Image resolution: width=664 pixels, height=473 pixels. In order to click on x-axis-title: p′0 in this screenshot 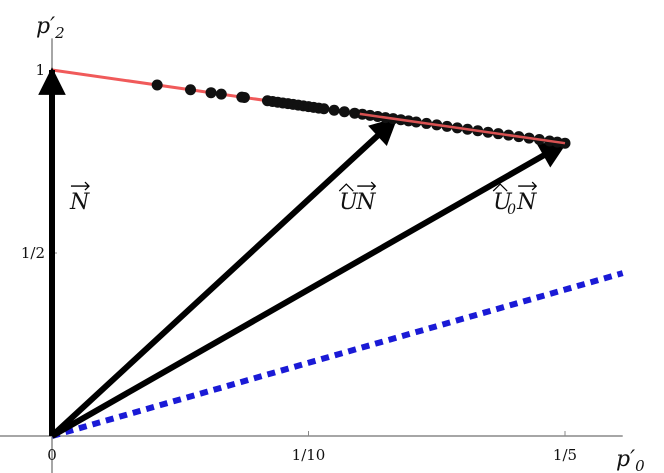, I will do `click(630, 460)`.